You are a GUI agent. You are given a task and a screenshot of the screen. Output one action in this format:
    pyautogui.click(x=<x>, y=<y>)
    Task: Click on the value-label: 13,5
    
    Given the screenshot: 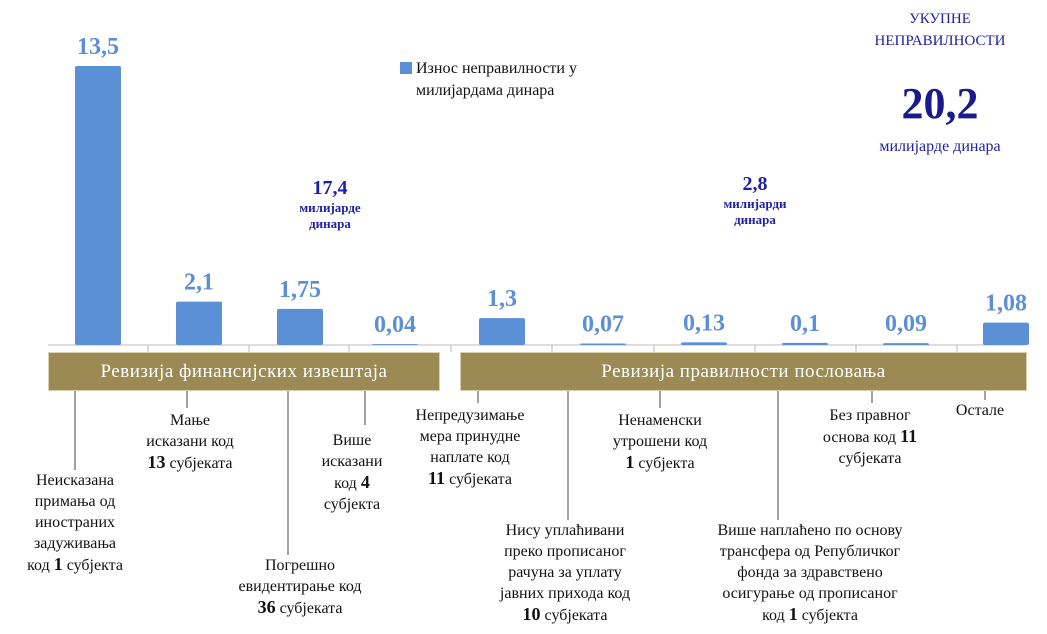 What is the action you would take?
    pyautogui.click(x=98, y=47)
    